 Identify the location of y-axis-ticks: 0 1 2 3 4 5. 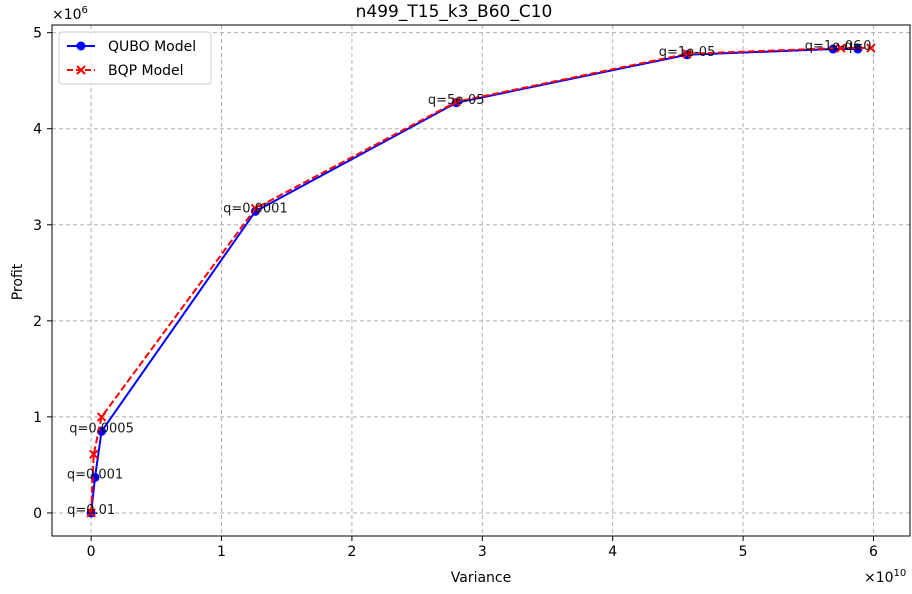
(42, 274).